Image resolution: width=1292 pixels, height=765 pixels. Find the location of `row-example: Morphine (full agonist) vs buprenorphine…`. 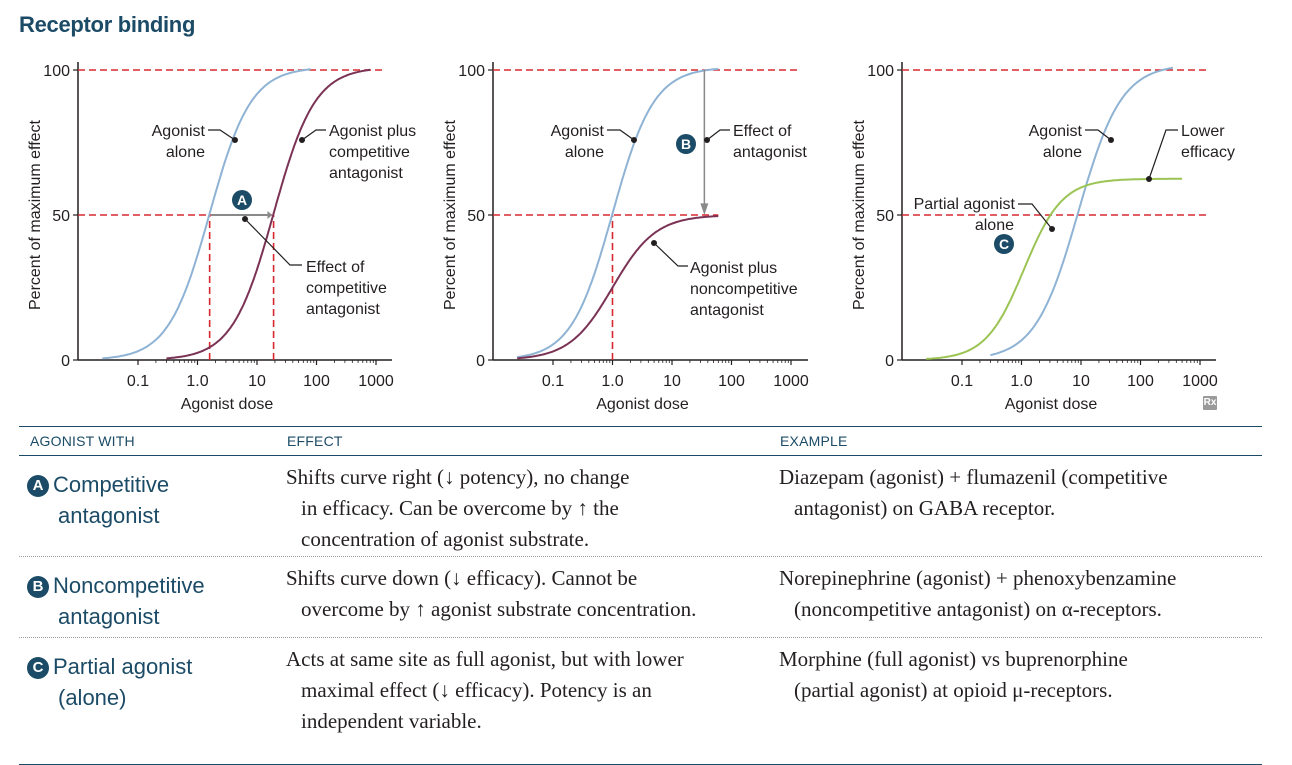

row-example: Morphine (full agonist) vs buprenorphine… is located at coordinates (953, 674).